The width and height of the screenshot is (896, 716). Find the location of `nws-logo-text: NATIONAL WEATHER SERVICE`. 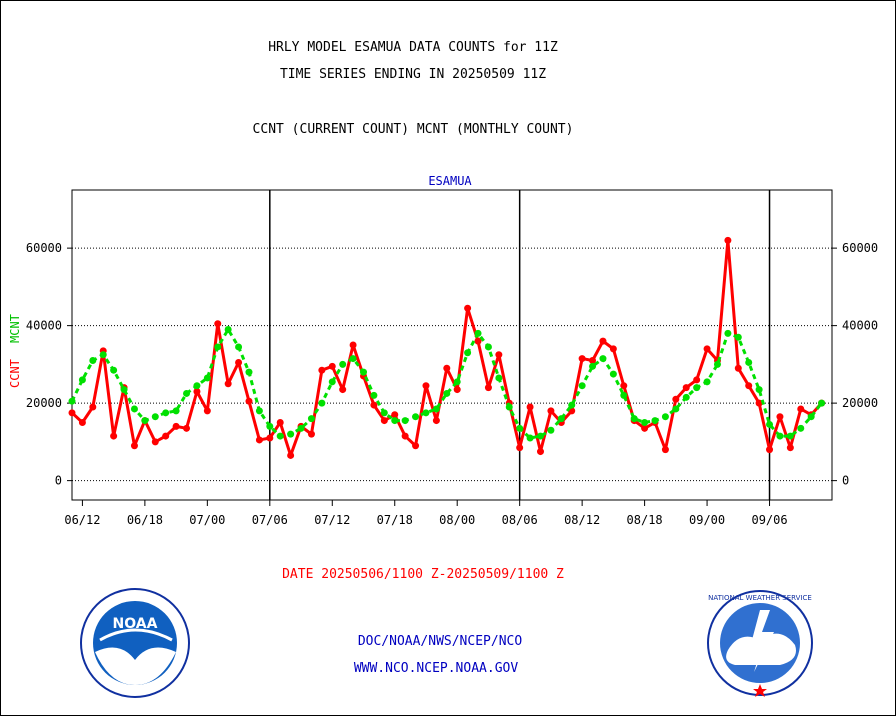

nws-logo-text: NATIONAL WEATHER SERVICE is located at coordinates (760, 598).